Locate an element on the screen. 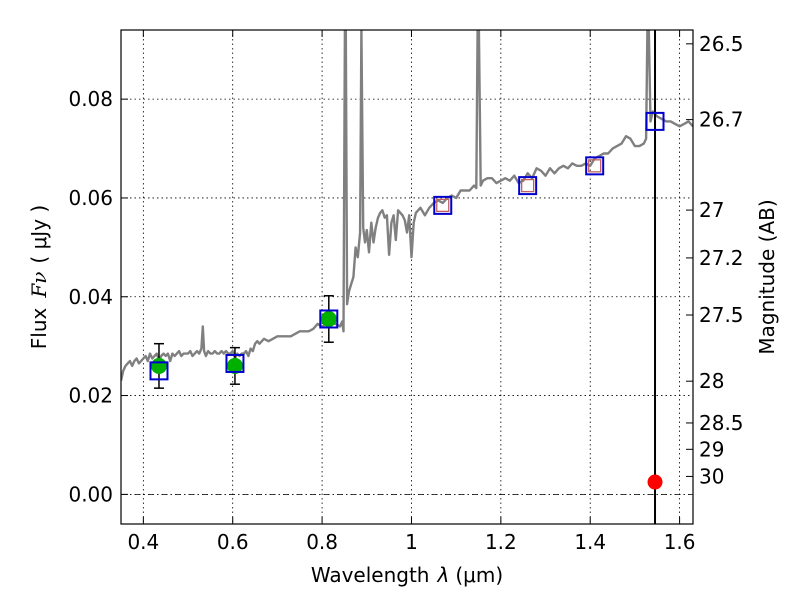  y2-tick-labels: 26.5 26.7 27 27.2 27.5 28 28.529 30 is located at coordinates (721, 260).